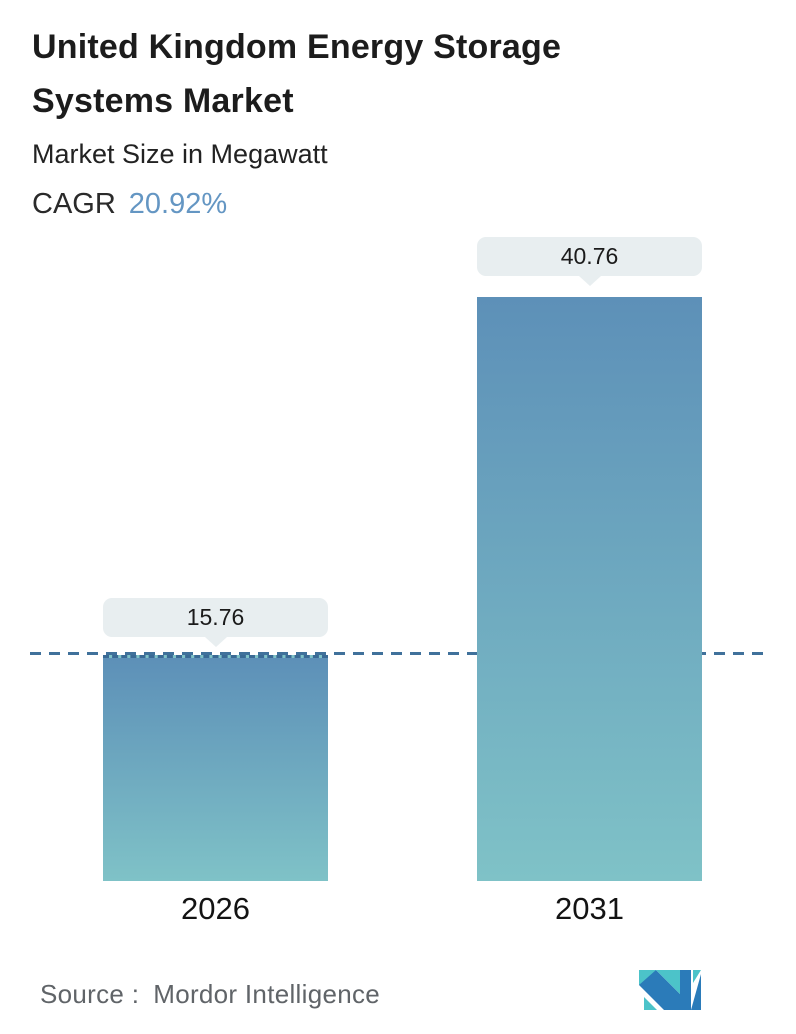 The height and width of the screenshot is (1034, 796). What do you see at coordinates (589, 908) in the screenshot?
I see `x-label-2031: 2031` at bounding box center [589, 908].